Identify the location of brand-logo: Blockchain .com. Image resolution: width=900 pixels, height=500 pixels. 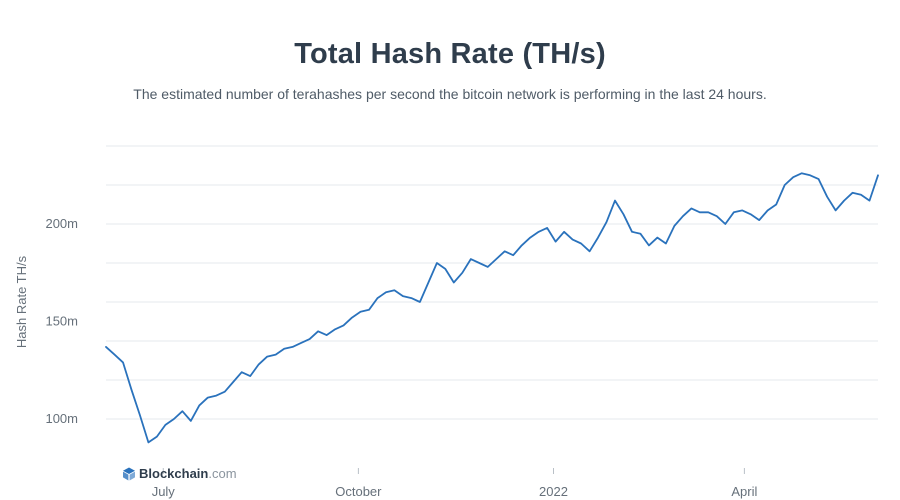
(179, 473).